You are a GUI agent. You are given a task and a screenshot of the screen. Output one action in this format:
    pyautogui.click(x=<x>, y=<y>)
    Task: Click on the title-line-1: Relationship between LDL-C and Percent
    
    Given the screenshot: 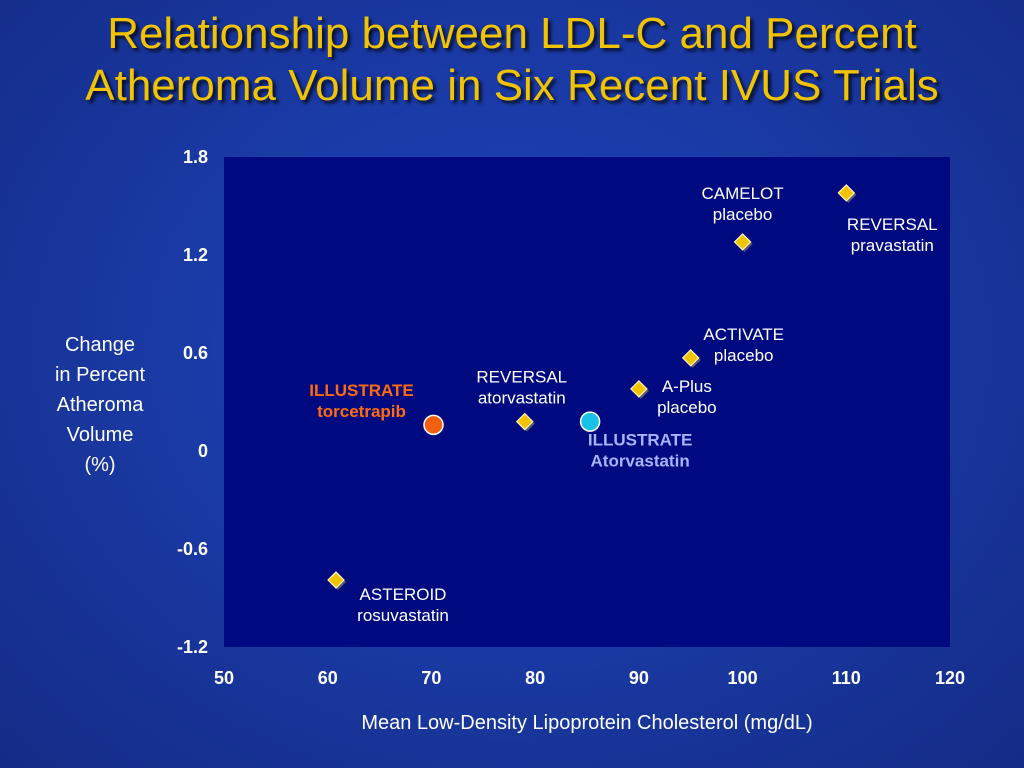 What is the action you would take?
    pyautogui.click(x=512, y=33)
    